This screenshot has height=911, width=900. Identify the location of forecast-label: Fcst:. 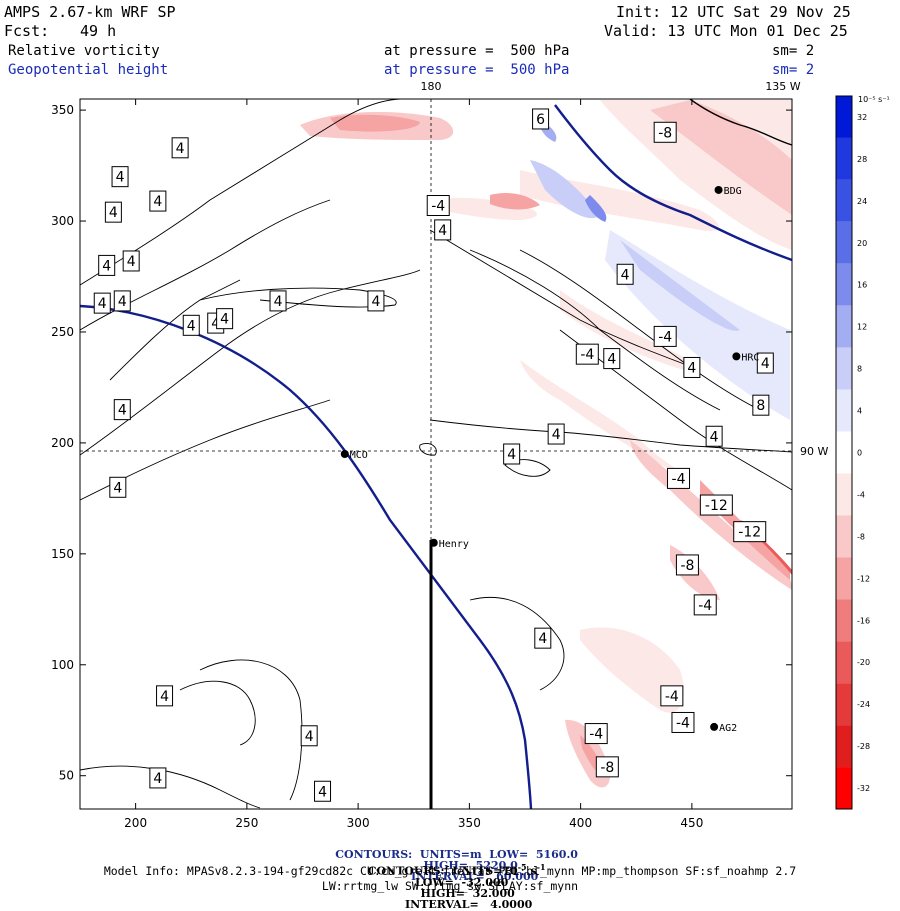
(27, 31).